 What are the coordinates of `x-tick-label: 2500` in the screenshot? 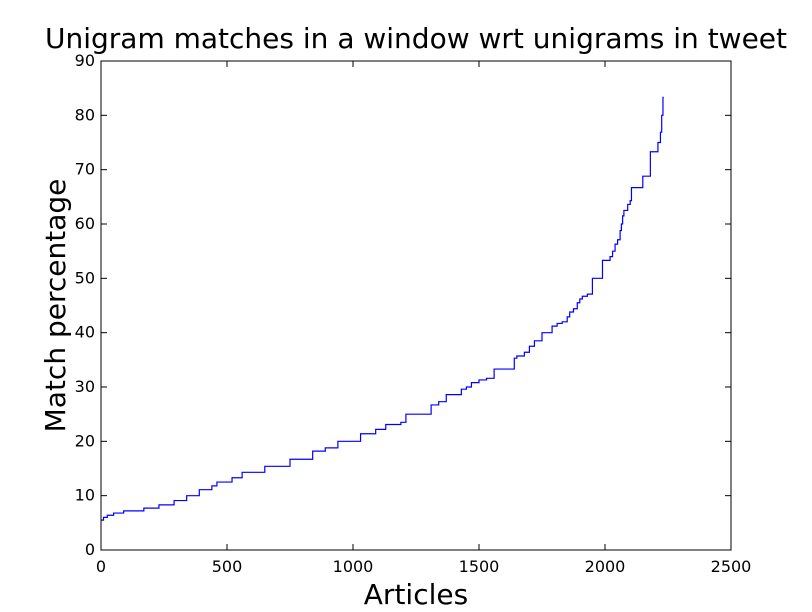 It's located at (731, 566).